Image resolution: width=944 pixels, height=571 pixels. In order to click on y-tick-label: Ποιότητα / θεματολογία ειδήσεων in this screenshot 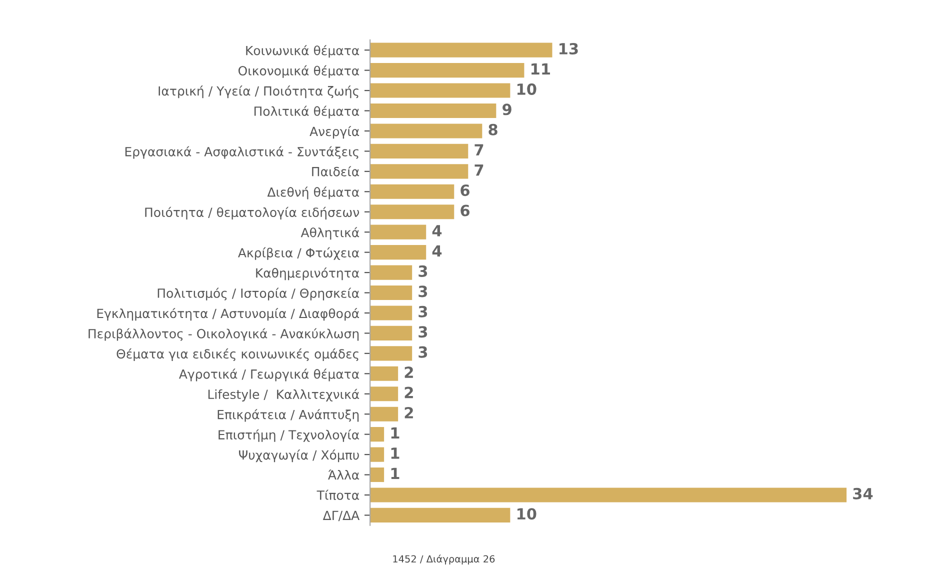, I will do `click(252, 213)`.